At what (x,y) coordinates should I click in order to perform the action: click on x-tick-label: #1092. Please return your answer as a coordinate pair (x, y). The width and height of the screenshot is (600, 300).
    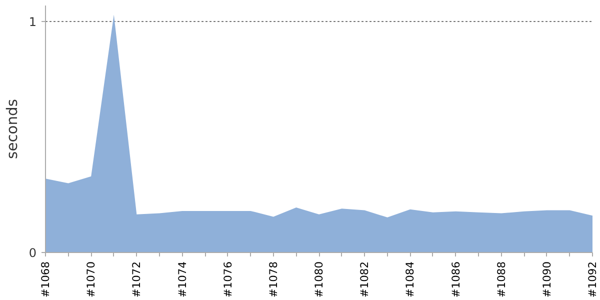
    Looking at the image, I should click on (592, 279).